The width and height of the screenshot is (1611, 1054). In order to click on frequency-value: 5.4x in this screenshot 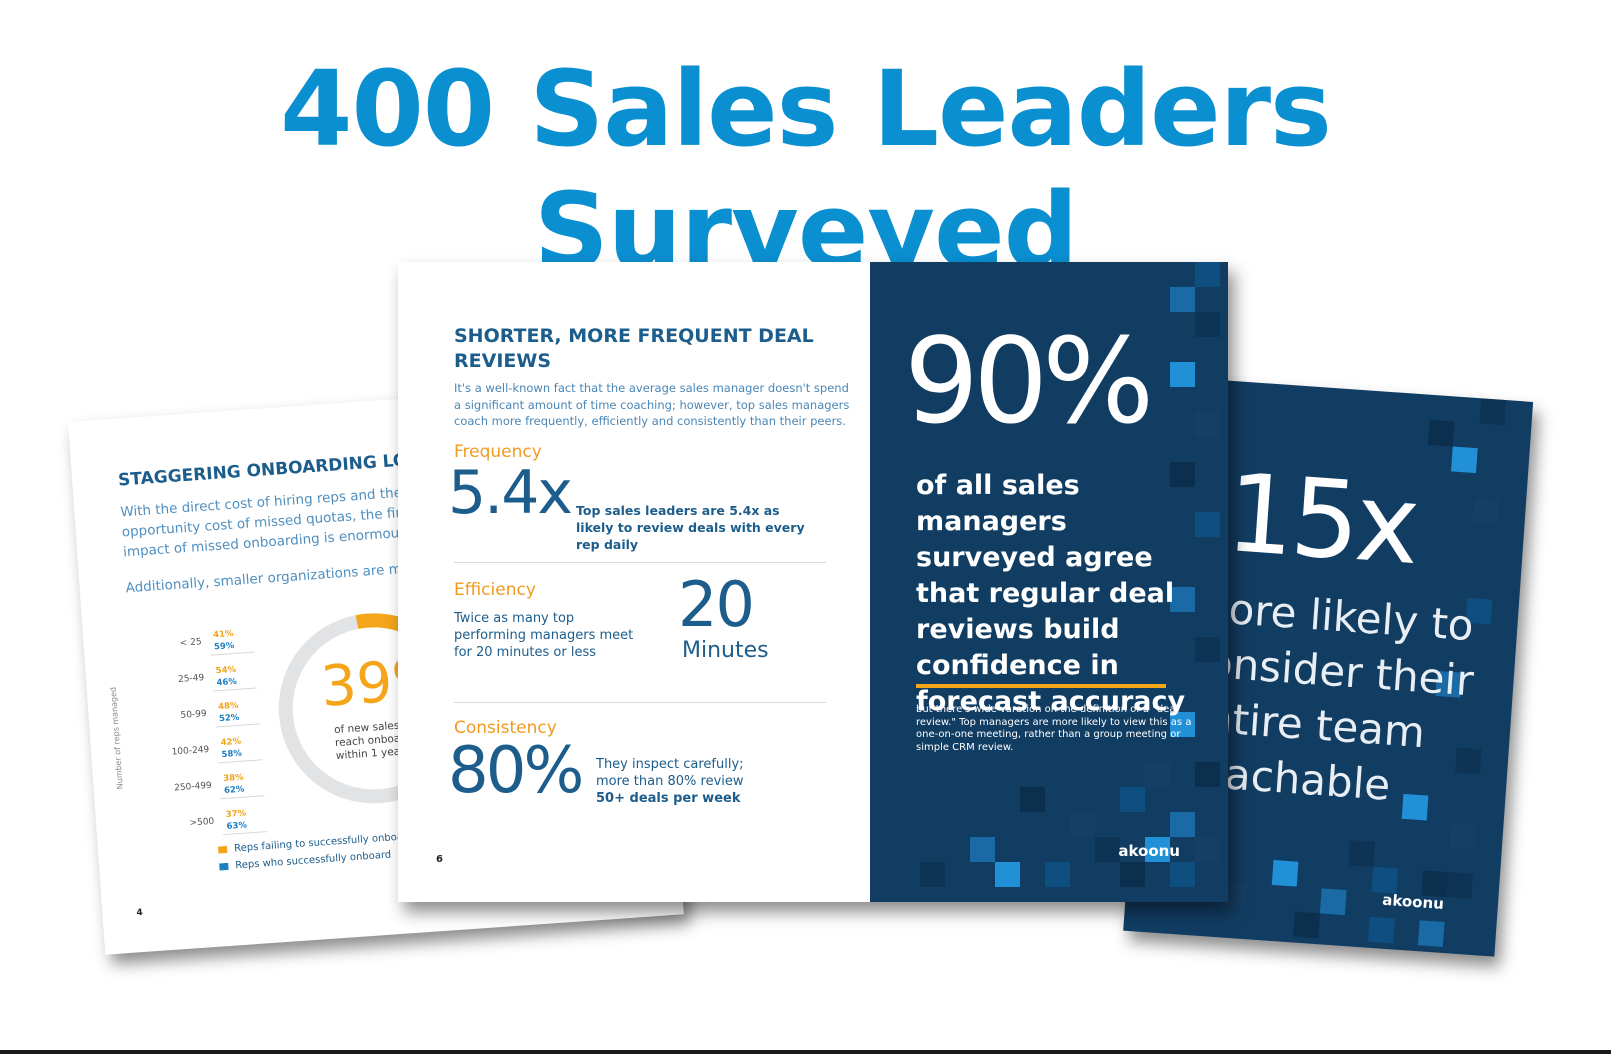, I will do `click(510, 493)`.